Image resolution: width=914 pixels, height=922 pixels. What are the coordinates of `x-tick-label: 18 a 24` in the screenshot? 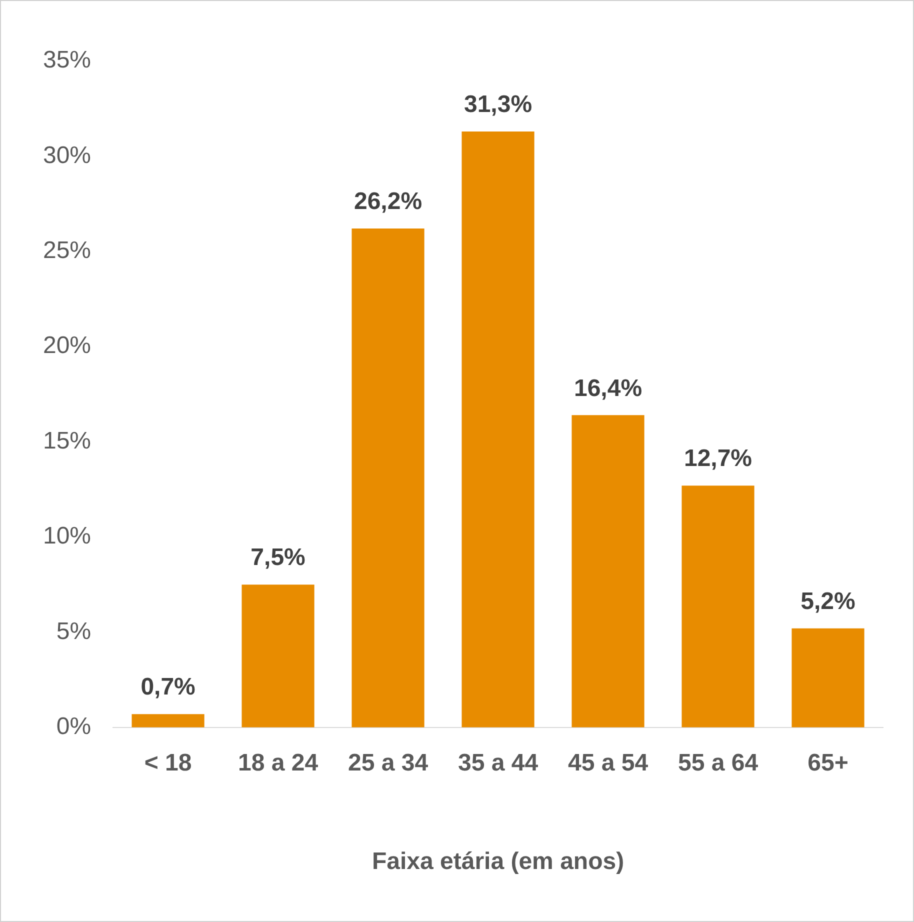 It's located at (278, 762).